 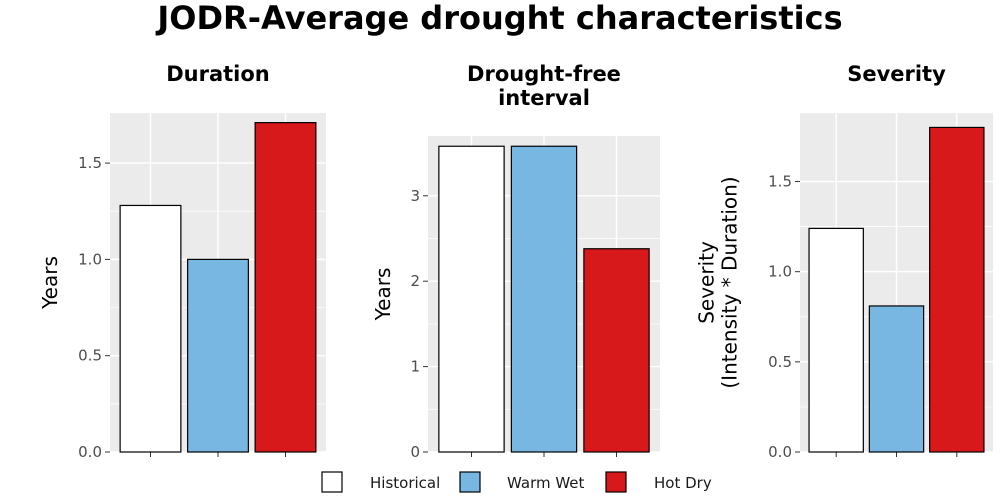 I want to click on y-axis-label: Severity(Intensity * Duration), so click(x=718, y=282).